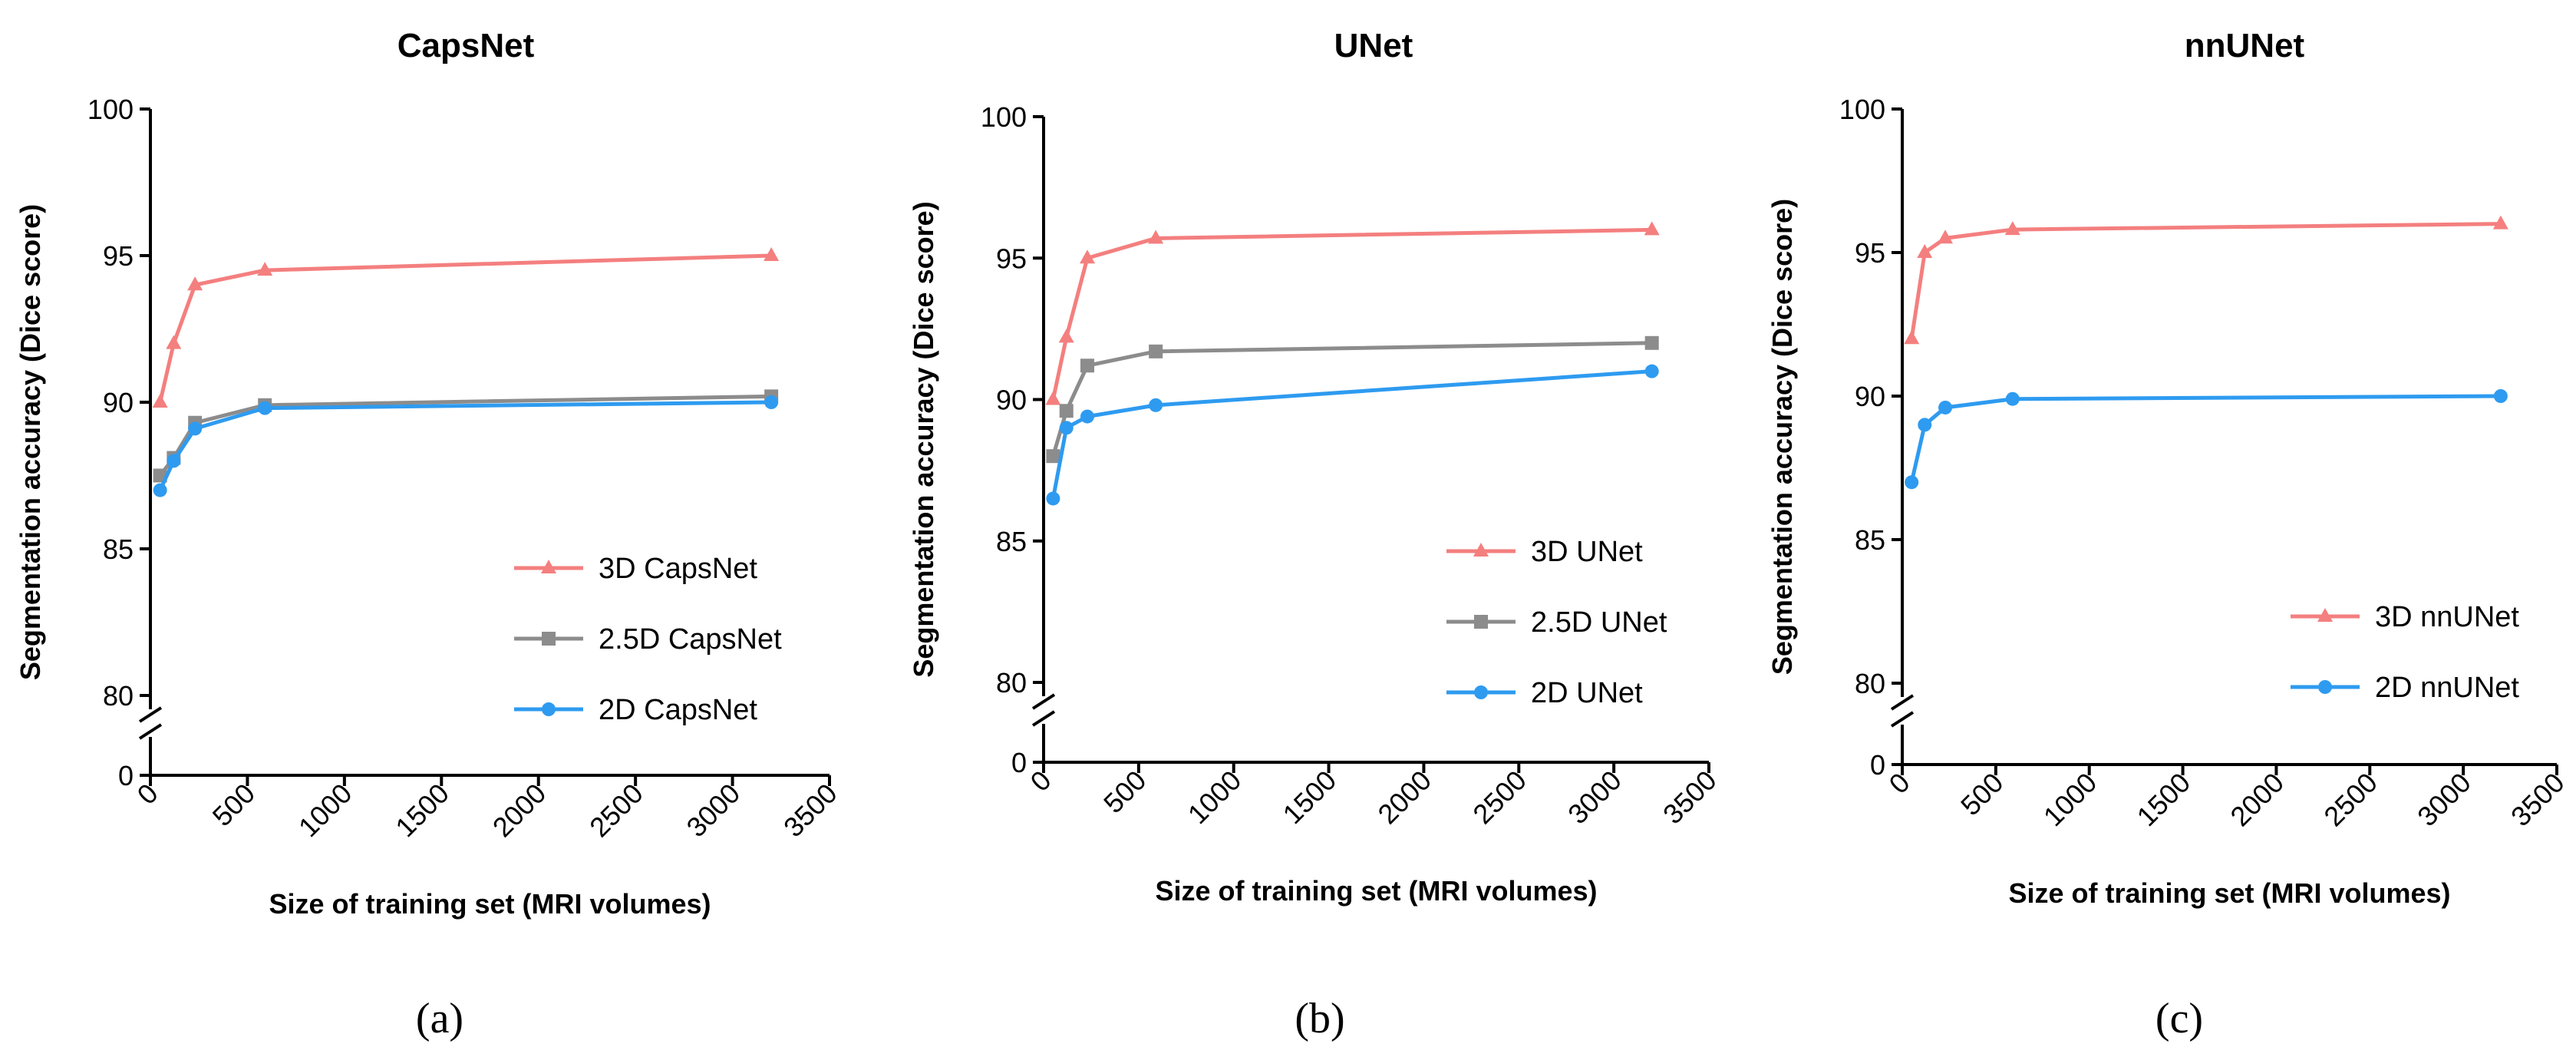 The width and height of the screenshot is (2576, 1057). Describe the element at coordinates (2405, 652) in the screenshot. I see `legend: 3D nnUNet 2D nnUNet` at that location.